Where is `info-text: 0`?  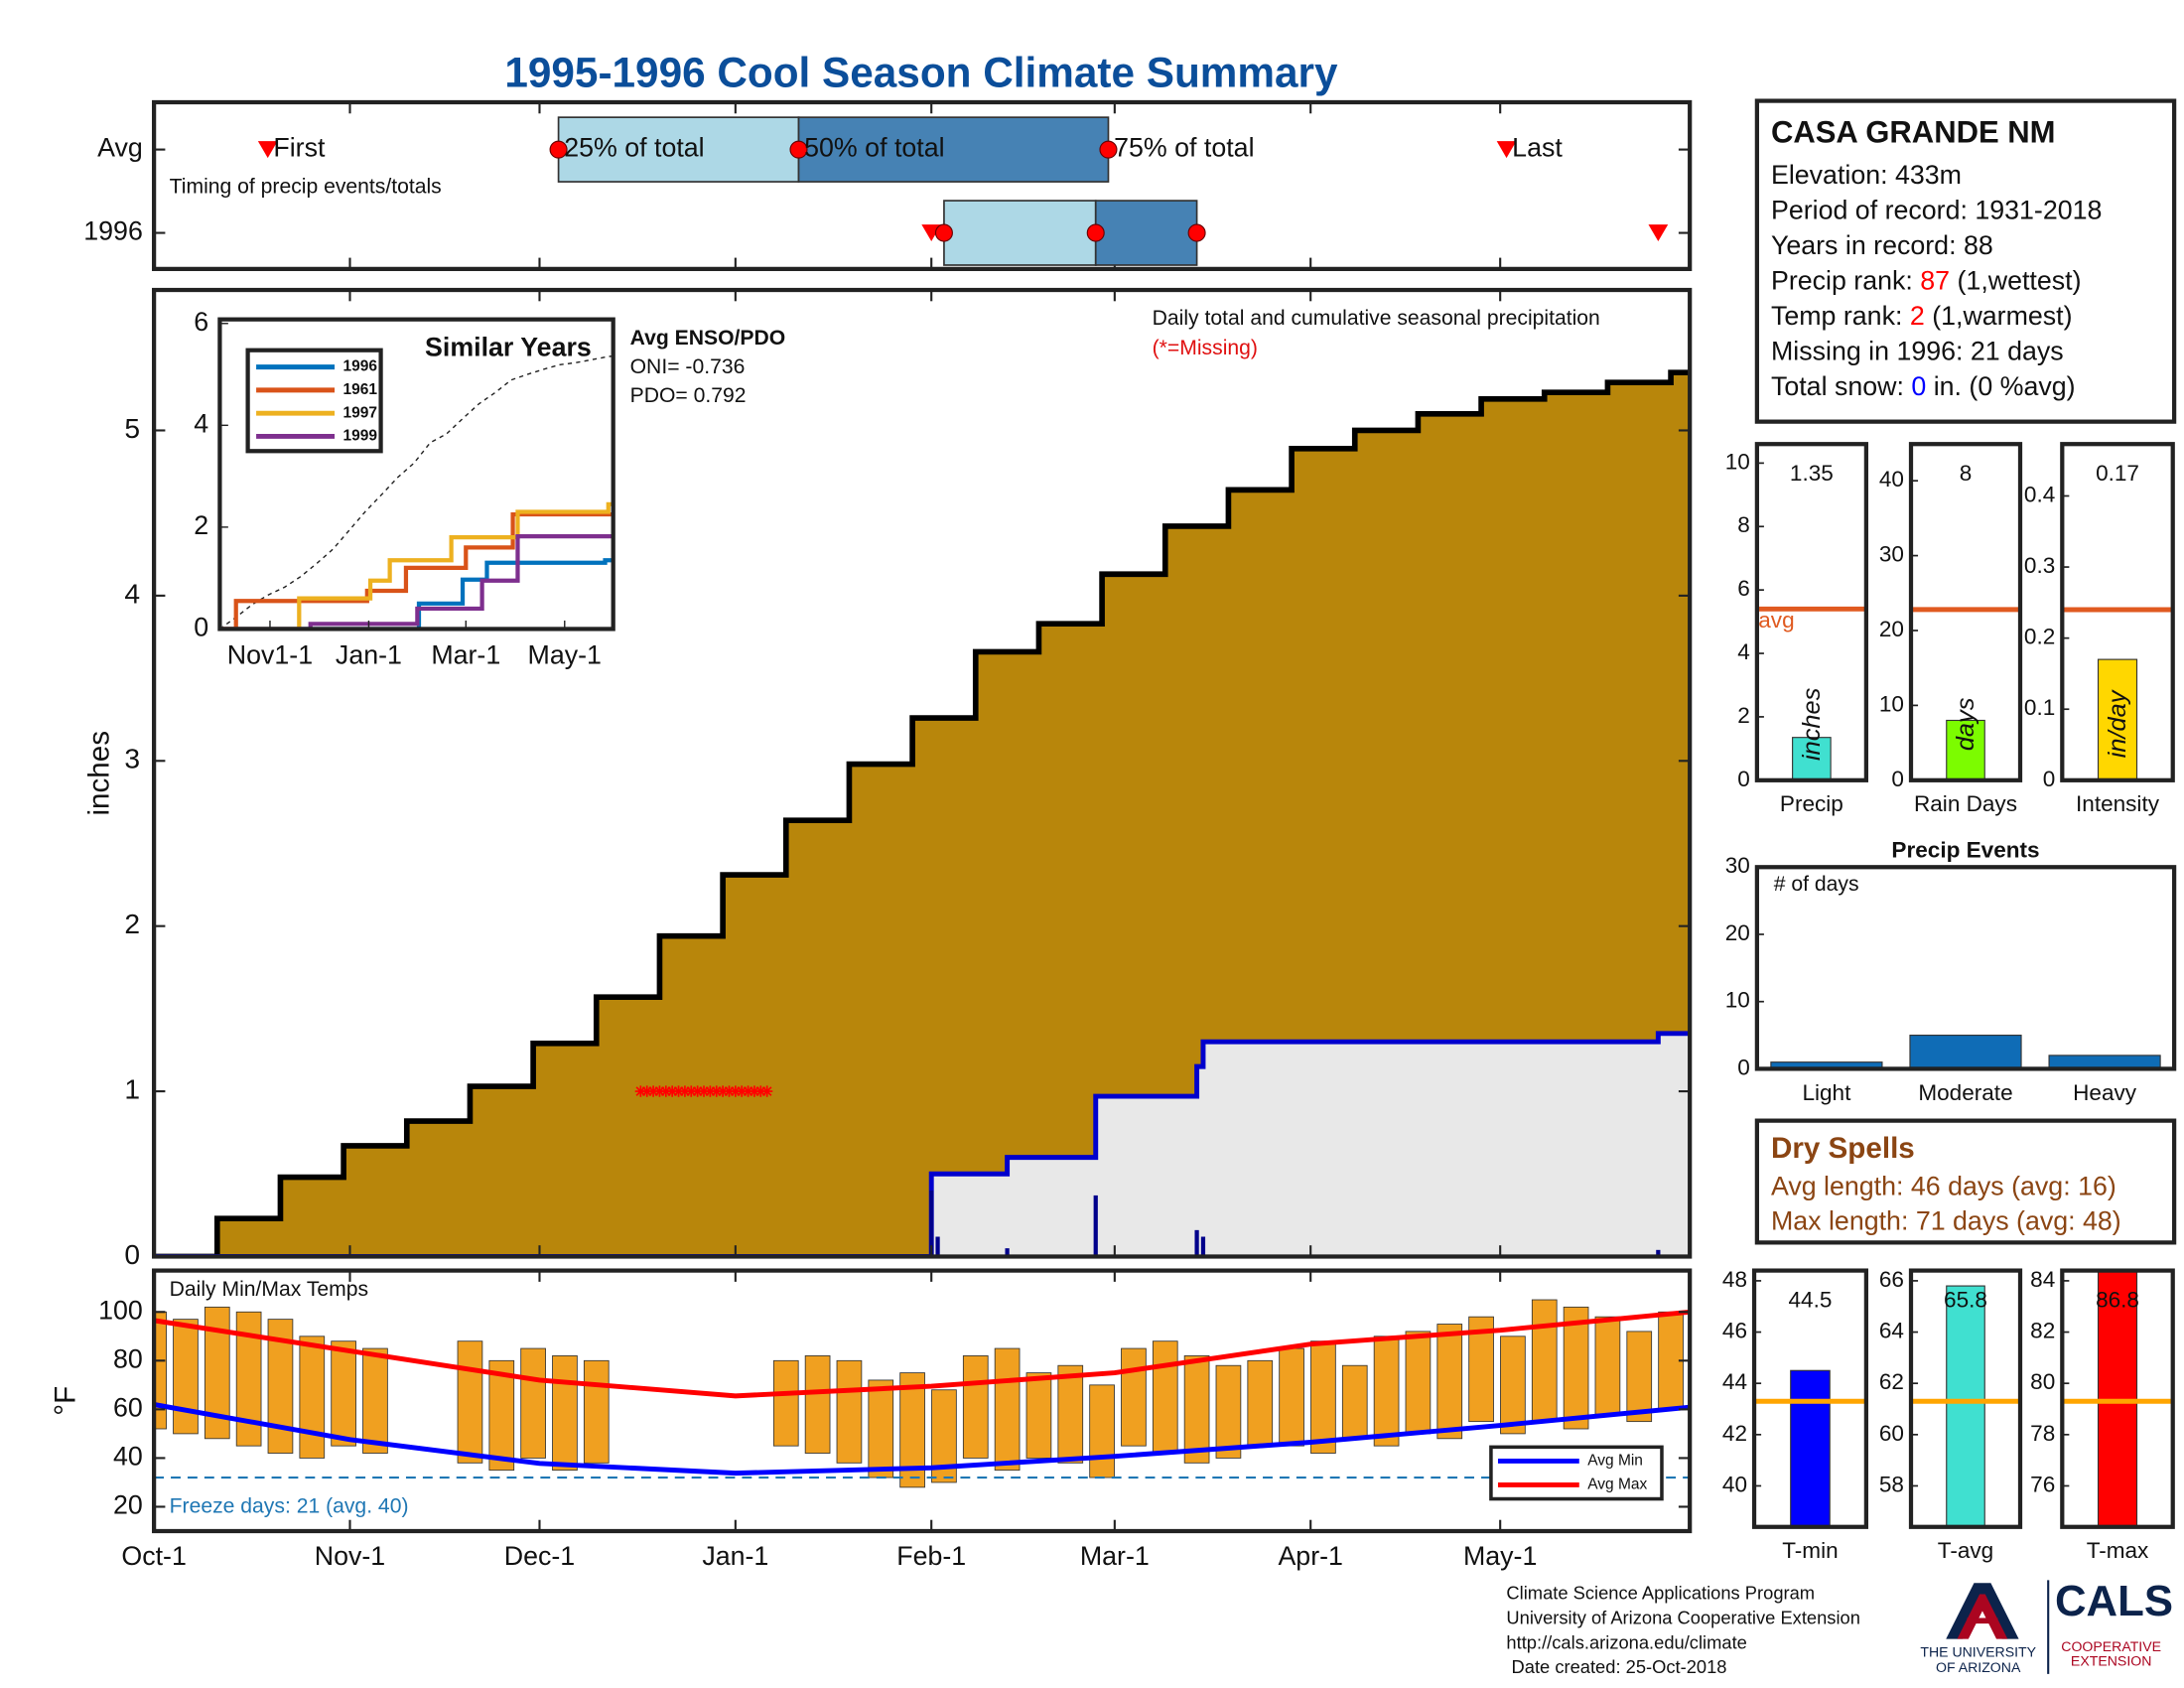
info-text: 0 is located at coordinates (1918, 386).